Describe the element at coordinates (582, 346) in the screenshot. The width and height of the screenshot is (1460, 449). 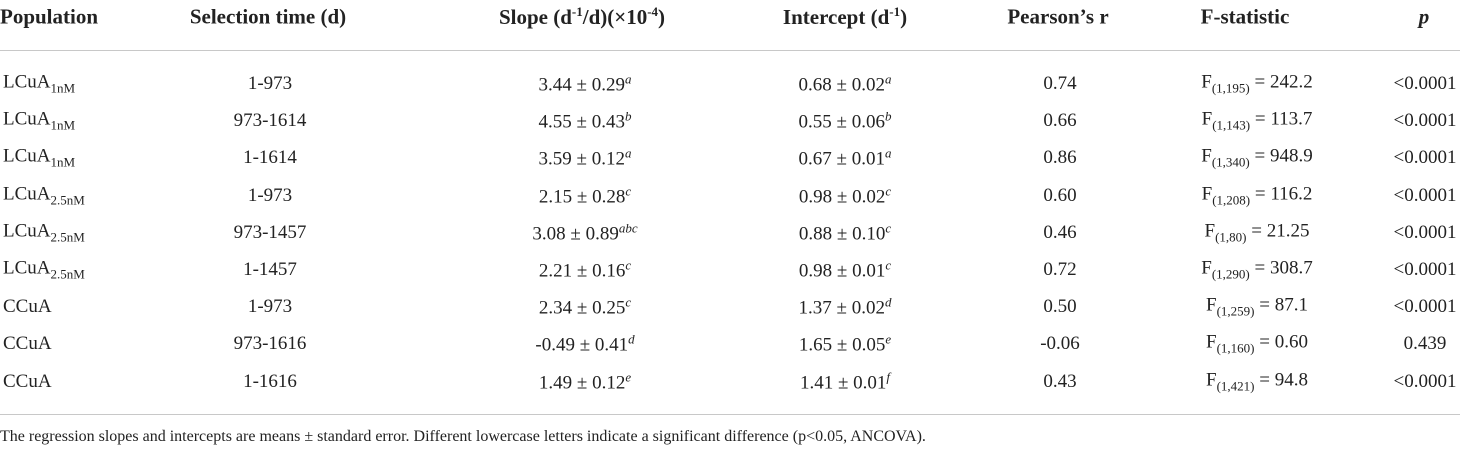
I see `cell-text: -0.49 ± 0.41` at that location.